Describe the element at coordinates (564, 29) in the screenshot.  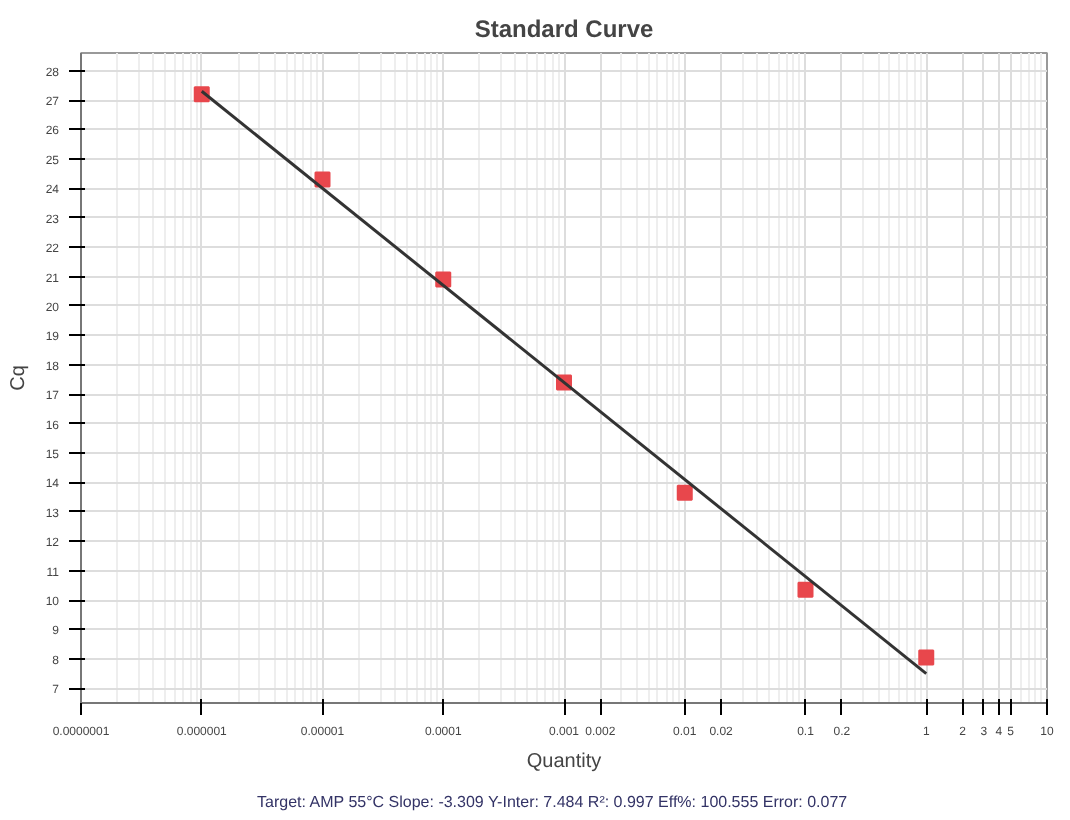
I see `chart-title: Standard Curve` at that location.